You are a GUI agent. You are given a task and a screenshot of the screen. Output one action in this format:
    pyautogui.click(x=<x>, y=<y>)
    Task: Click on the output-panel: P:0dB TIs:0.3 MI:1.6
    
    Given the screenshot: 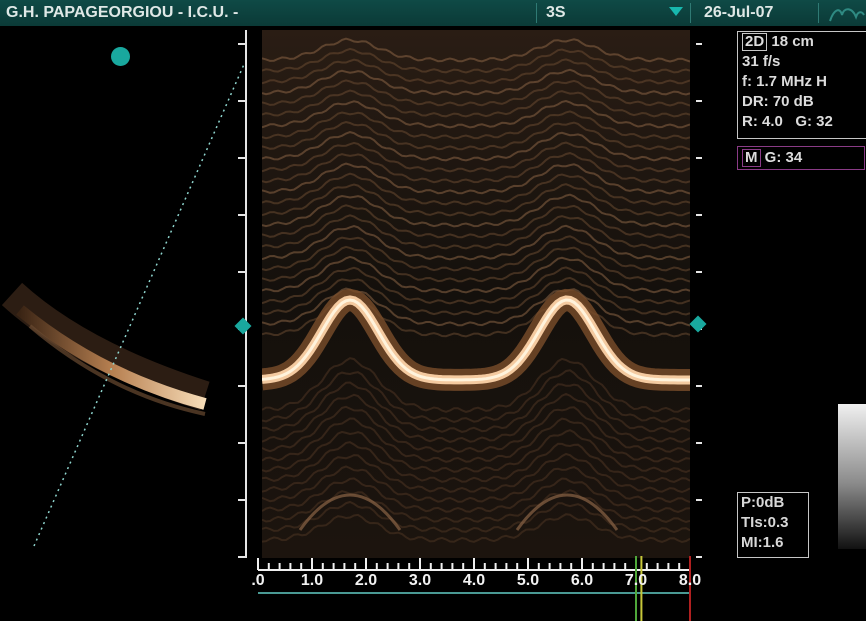 What is the action you would take?
    pyautogui.click(x=773, y=525)
    